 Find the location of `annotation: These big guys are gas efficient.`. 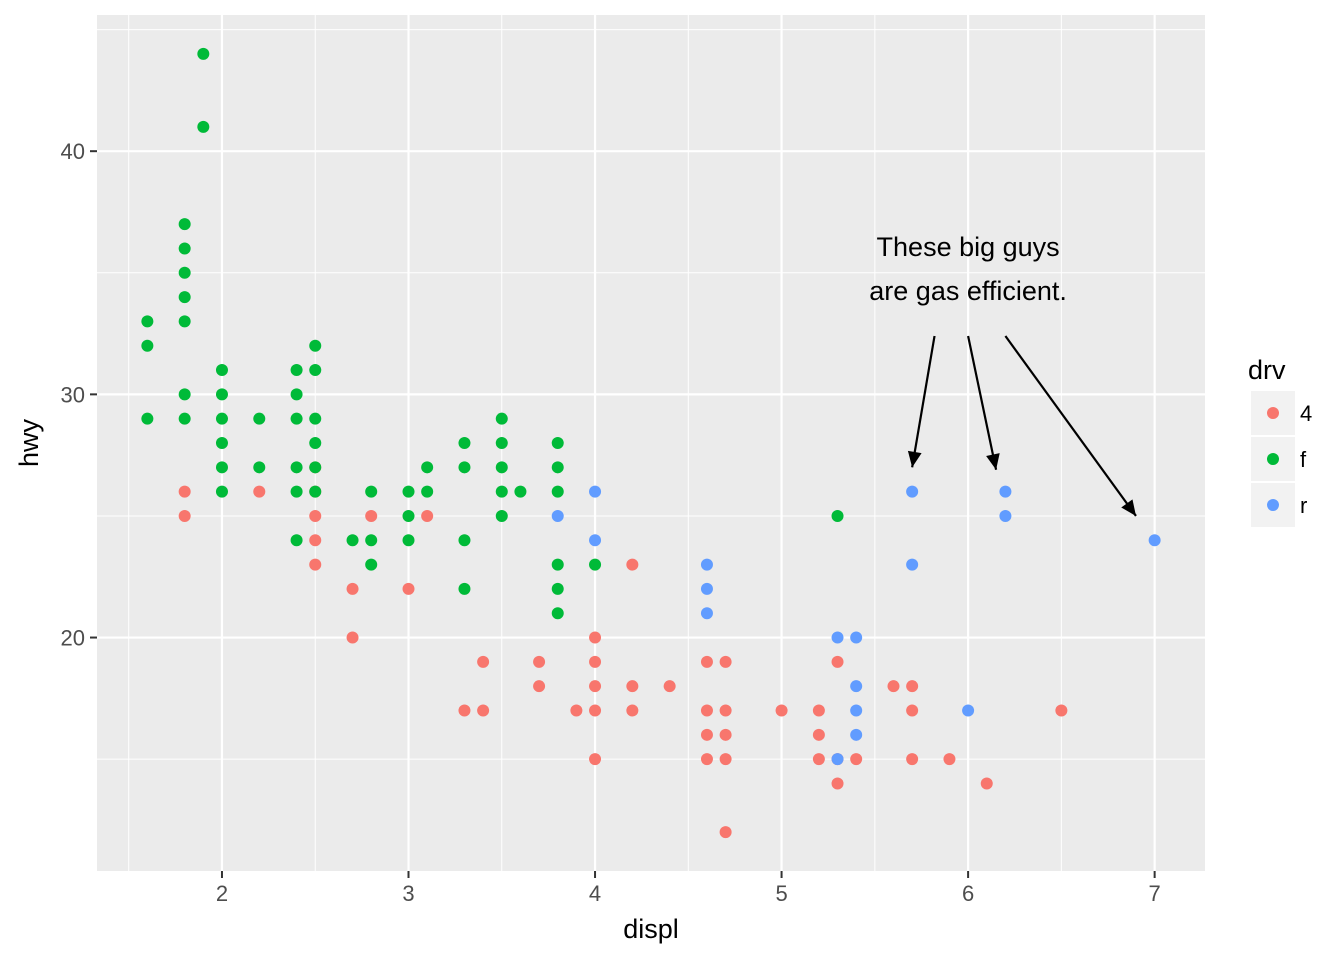

annotation: These big guys are gas efficient. is located at coordinates (1003, 374).